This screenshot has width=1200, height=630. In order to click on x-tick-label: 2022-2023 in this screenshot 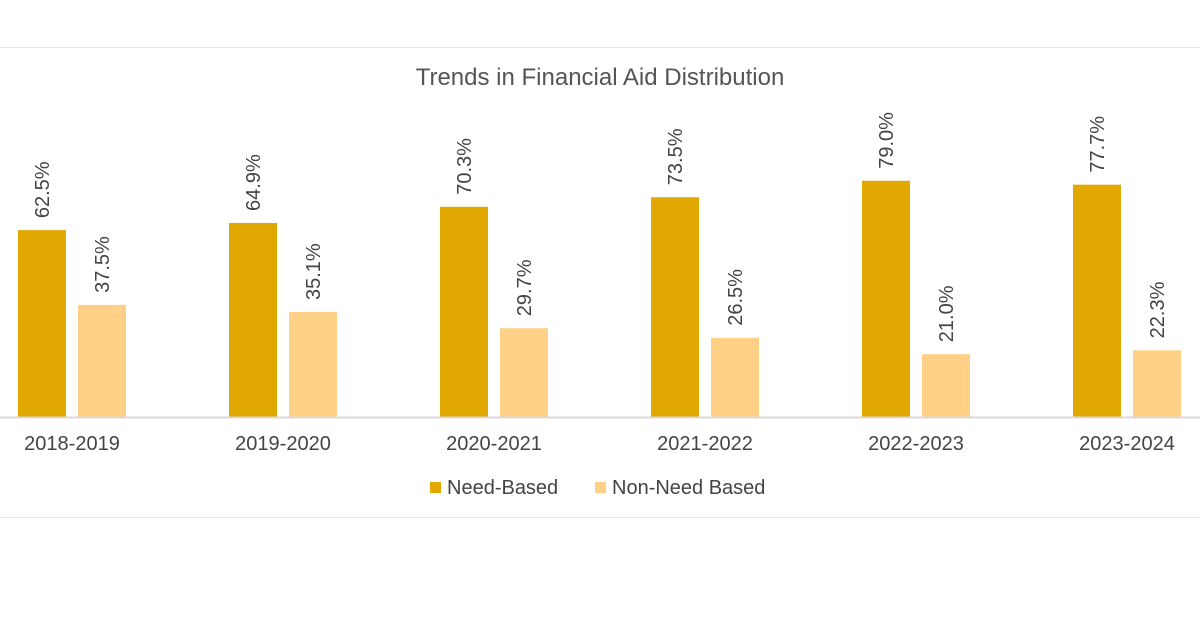, I will do `click(916, 444)`.